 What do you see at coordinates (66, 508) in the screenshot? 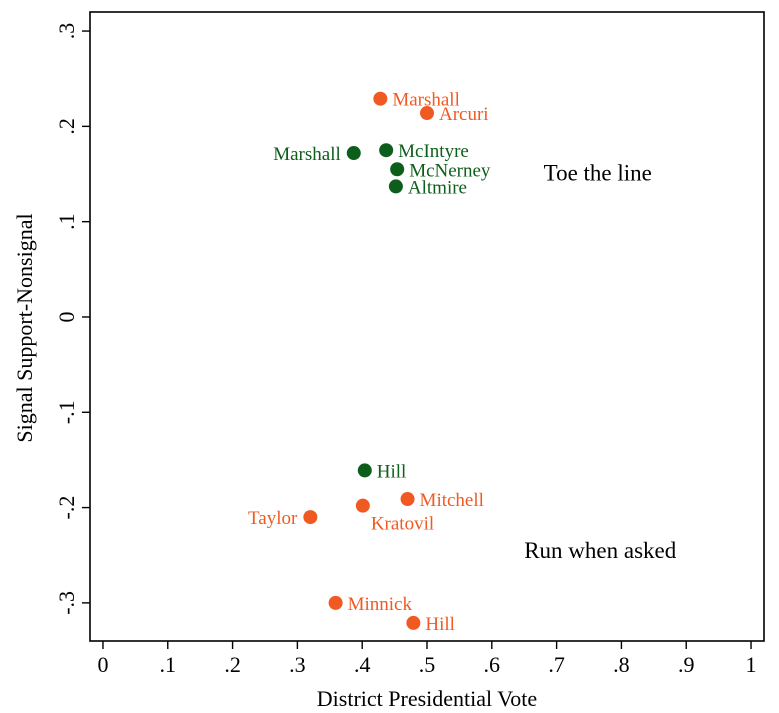
I see `y-tick-label: -.2` at bounding box center [66, 508].